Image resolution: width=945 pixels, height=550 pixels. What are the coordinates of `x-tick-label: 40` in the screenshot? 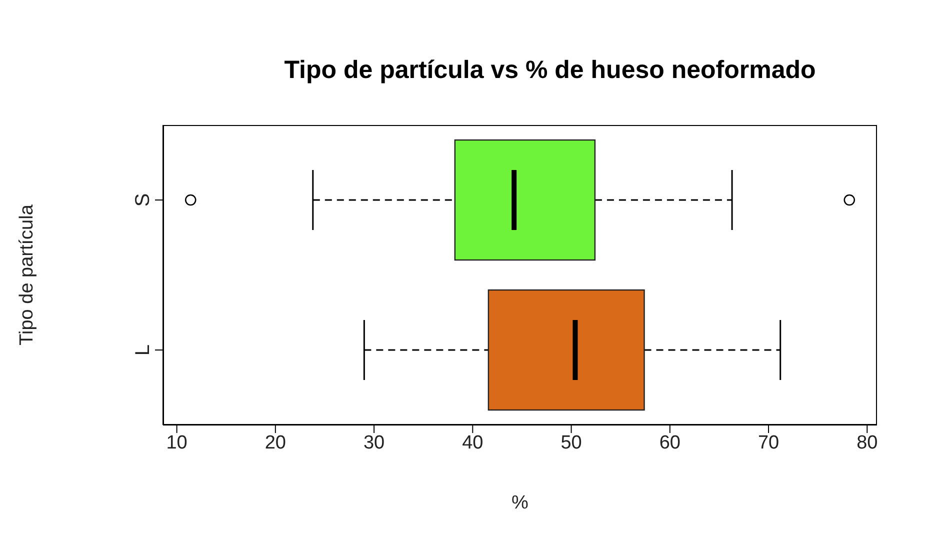 It's located at (473, 443).